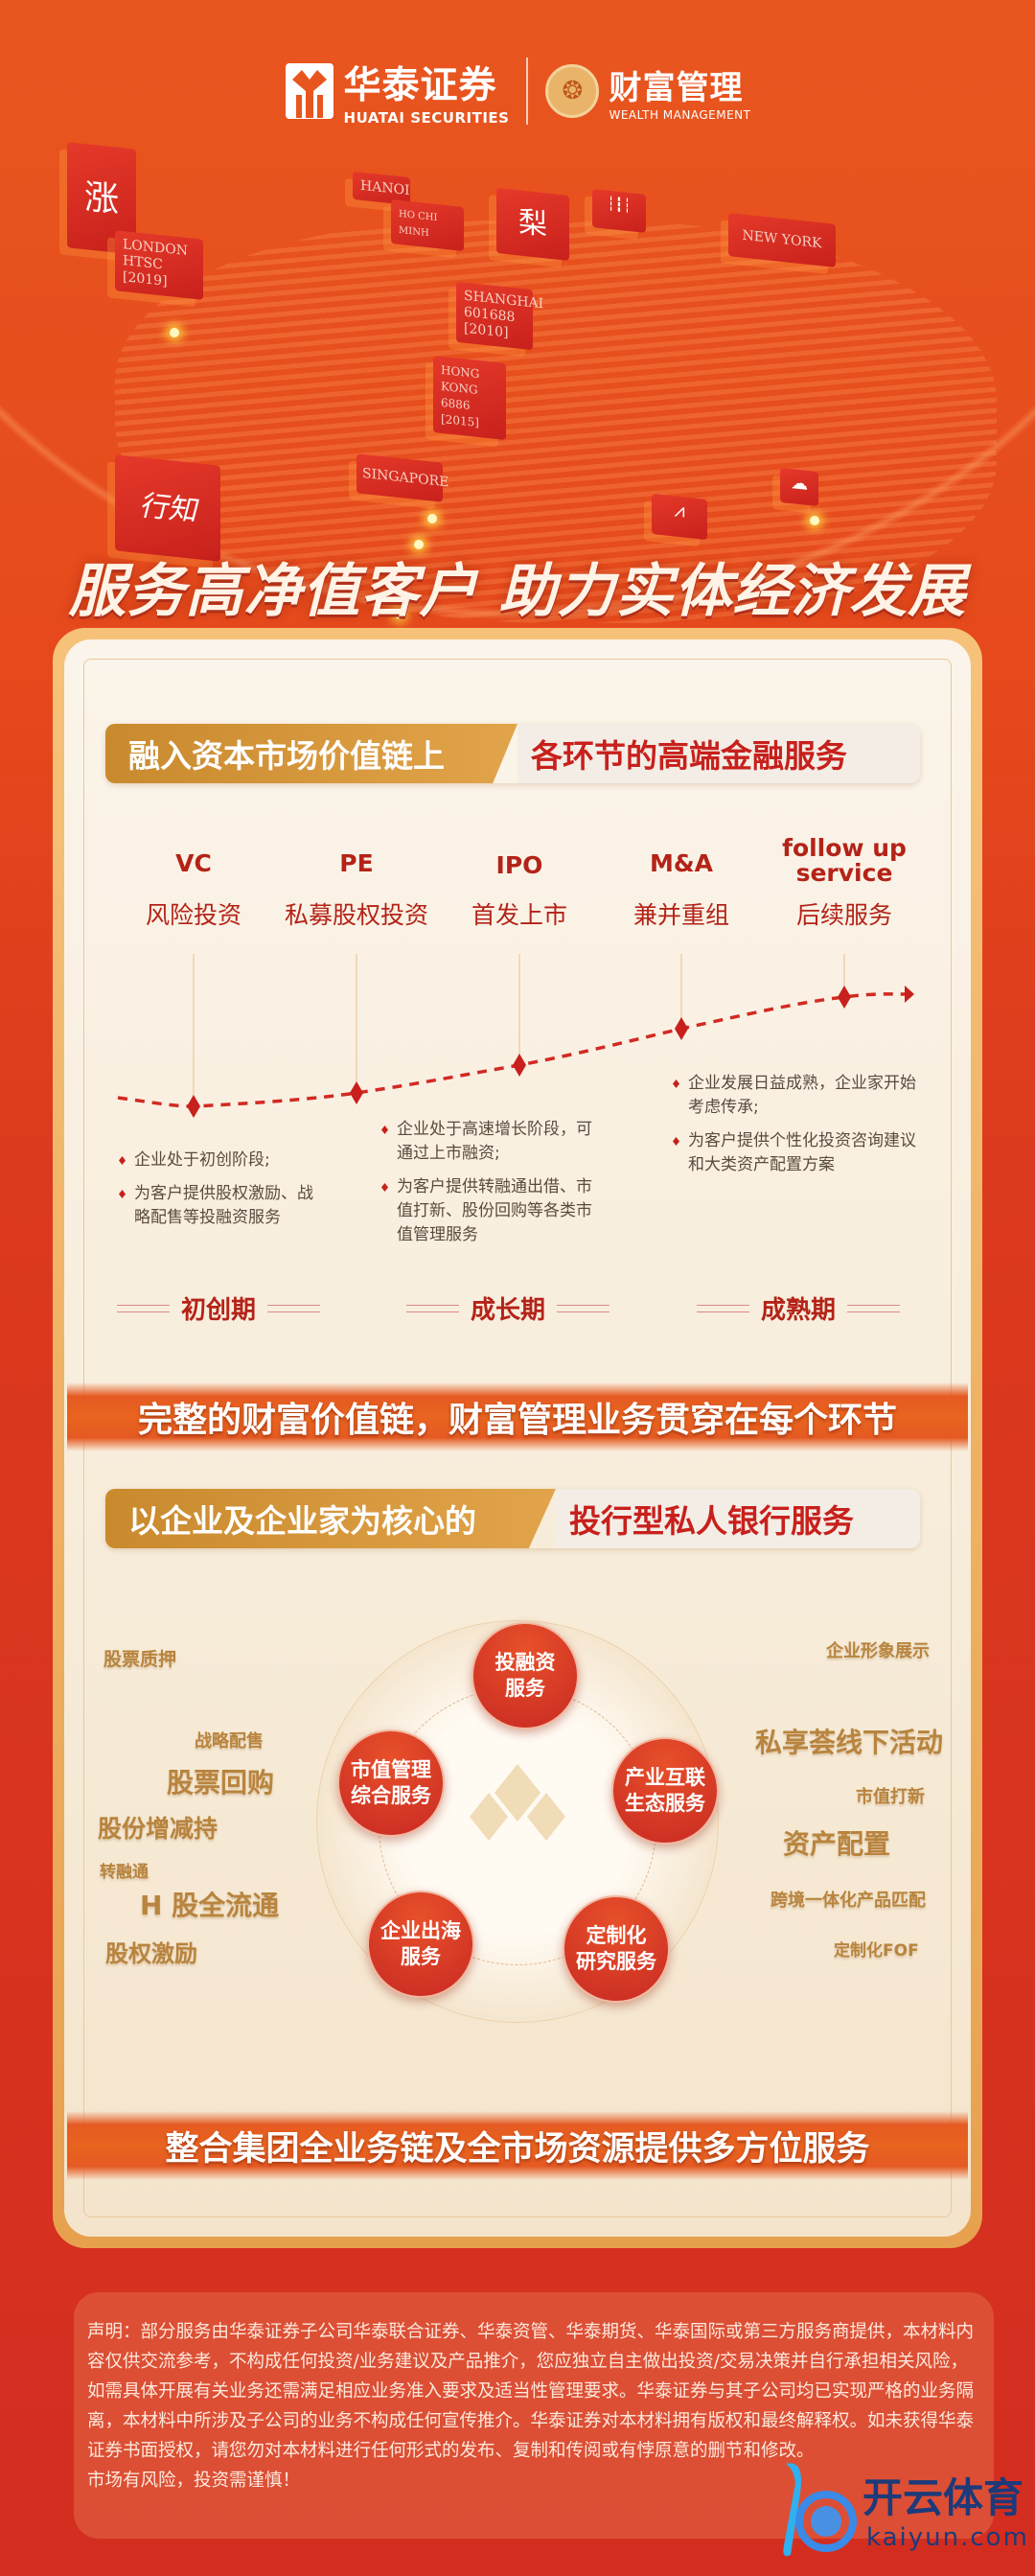  I want to click on huatai-emblem-watermark, so click(517, 1803).